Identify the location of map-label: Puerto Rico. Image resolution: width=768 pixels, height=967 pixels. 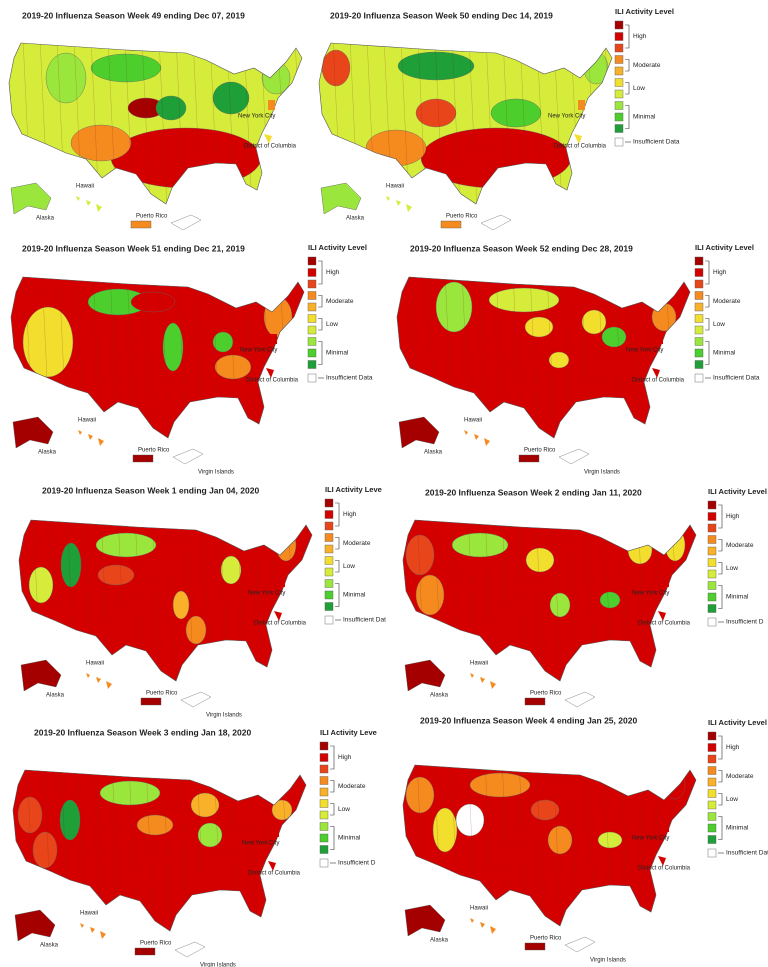
(462, 217).